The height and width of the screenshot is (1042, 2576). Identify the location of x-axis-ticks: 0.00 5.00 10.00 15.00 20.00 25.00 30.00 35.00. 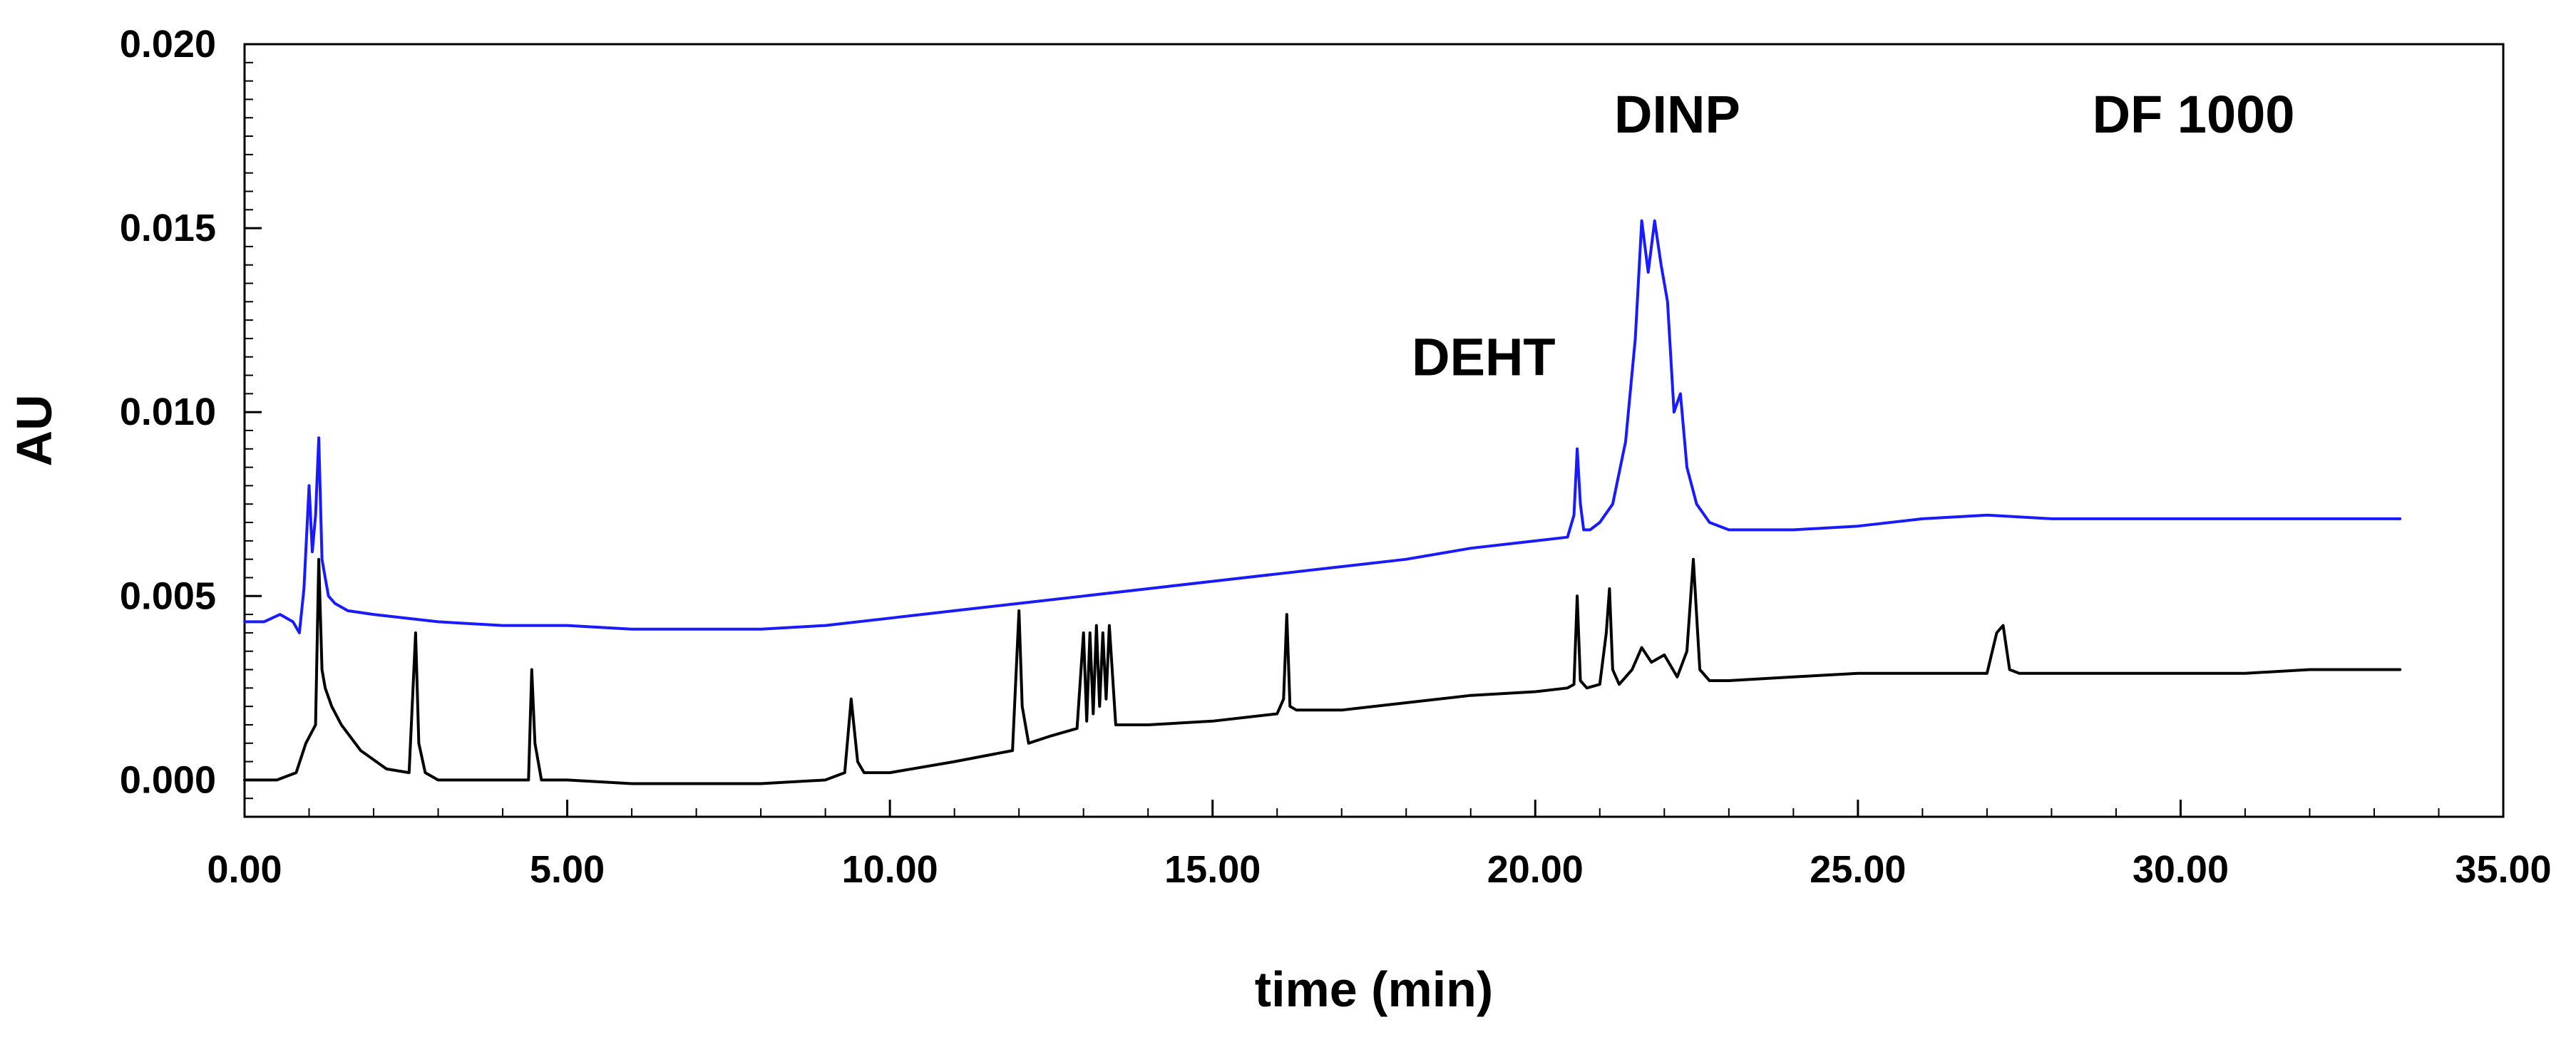
(1379, 846).